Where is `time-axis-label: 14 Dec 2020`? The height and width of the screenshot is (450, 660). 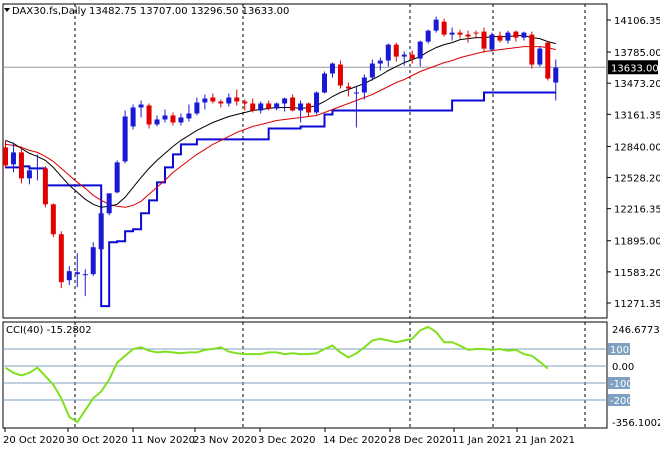 time-axis-label: 14 Dec 2020 is located at coordinates (355, 440).